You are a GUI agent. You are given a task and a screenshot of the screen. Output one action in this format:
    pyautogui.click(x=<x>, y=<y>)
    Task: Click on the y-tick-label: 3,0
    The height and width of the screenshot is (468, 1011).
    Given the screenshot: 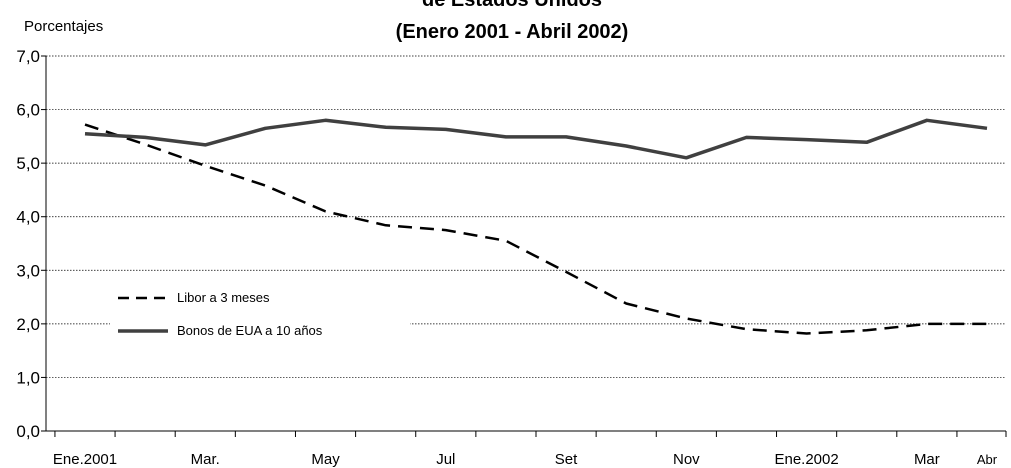 What is the action you would take?
    pyautogui.click(x=28, y=270)
    